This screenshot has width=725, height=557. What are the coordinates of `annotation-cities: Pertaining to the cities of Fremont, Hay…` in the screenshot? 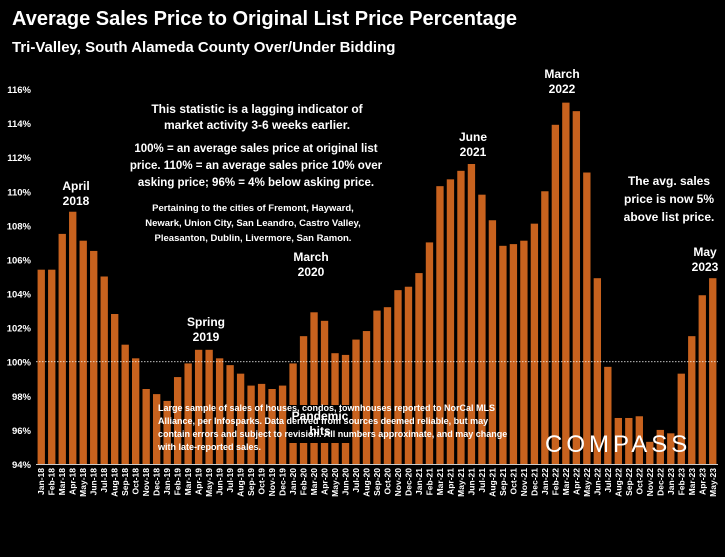 It's located at (253, 223).